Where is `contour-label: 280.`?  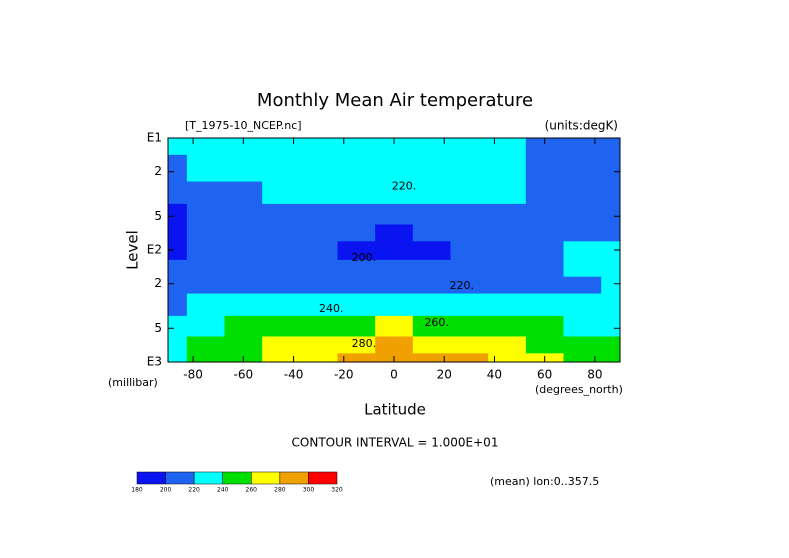
contour-label: 280. is located at coordinates (364, 343).